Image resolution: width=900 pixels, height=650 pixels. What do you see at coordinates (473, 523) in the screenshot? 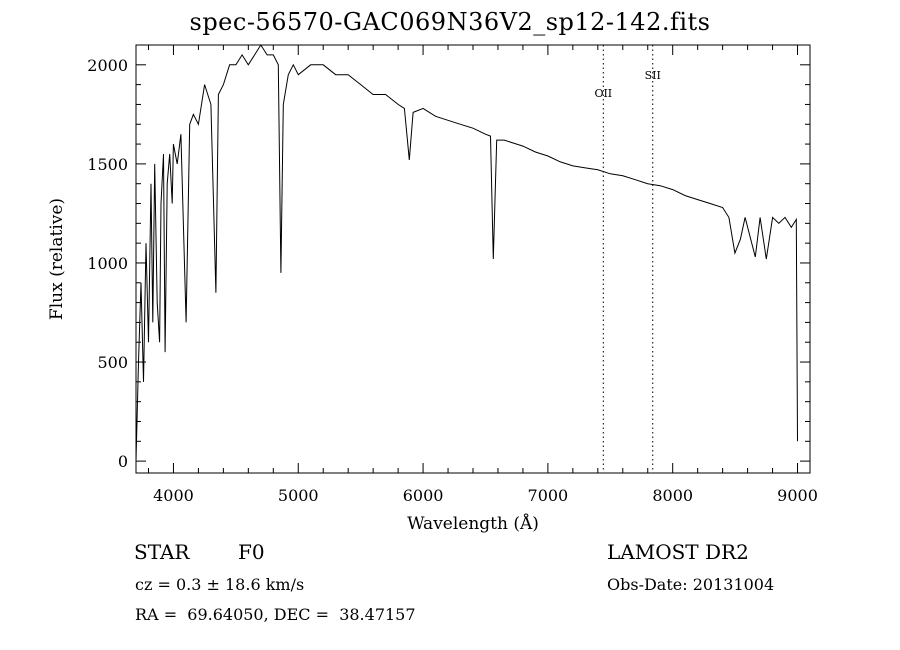
I see `x-axis-label: Wavelength (Å)` at bounding box center [473, 523].